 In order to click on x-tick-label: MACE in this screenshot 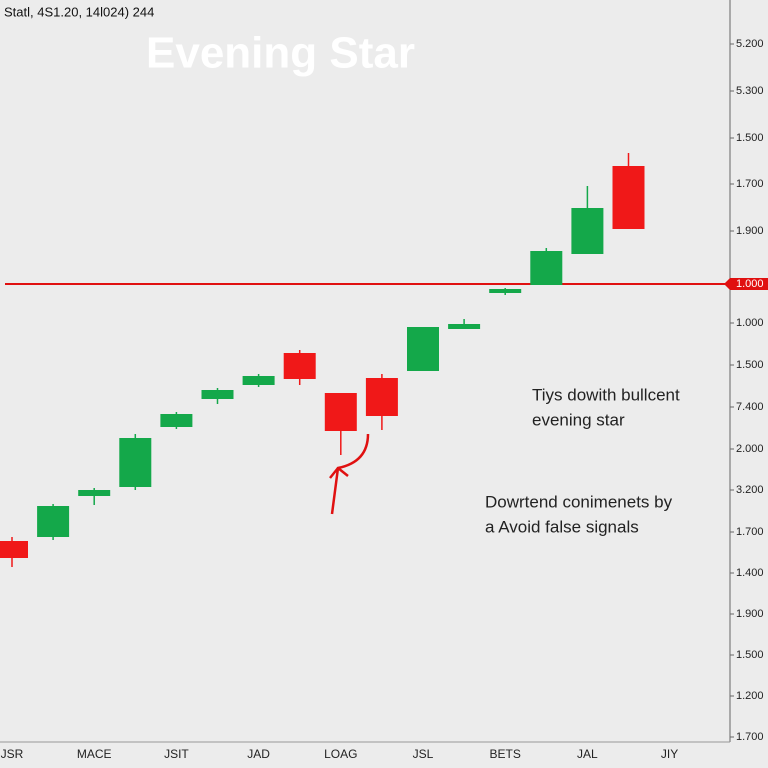, I will do `click(94, 754)`.